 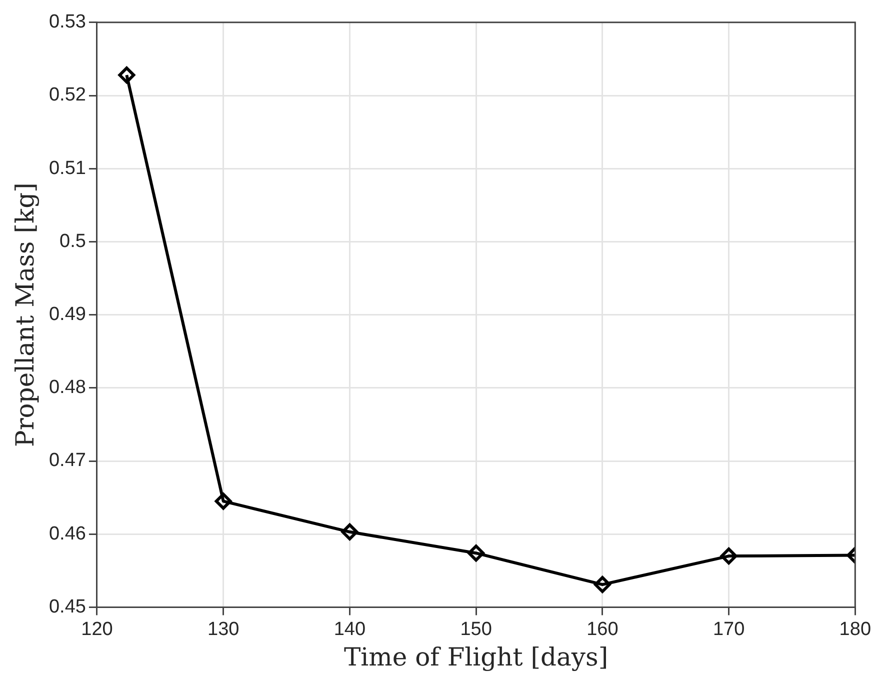 What do you see at coordinates (67, 607) in the screenshot?
I see `y-tick-label: 0.45` at bounding box center [67, 607].